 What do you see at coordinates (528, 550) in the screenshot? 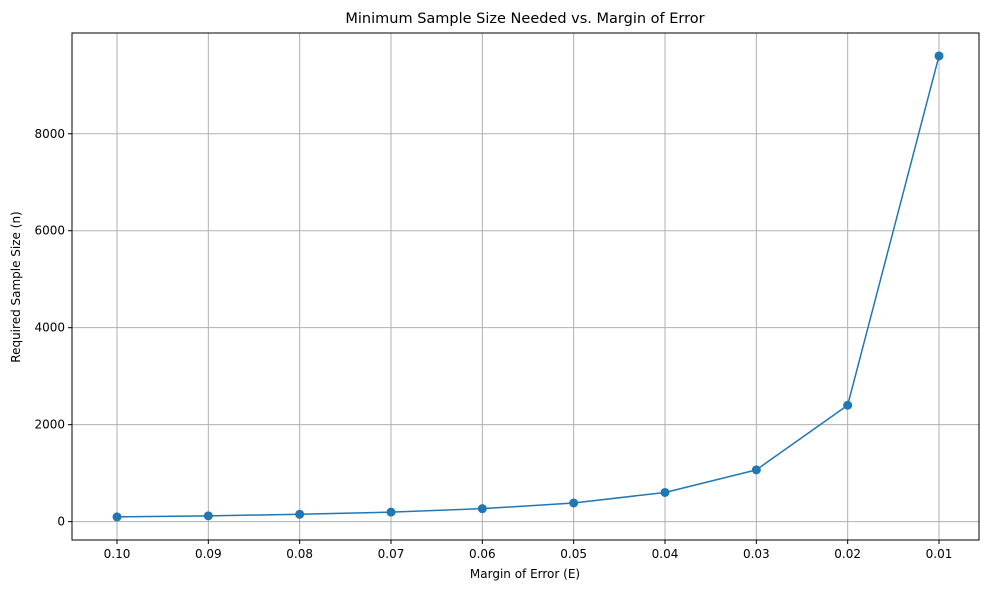
I see `x-axis-ticks: 0.10 0.09 0.08 0.07 0.06 0.05 0.04 0.03 0.02 0.01` at bounding box center [528, 550].